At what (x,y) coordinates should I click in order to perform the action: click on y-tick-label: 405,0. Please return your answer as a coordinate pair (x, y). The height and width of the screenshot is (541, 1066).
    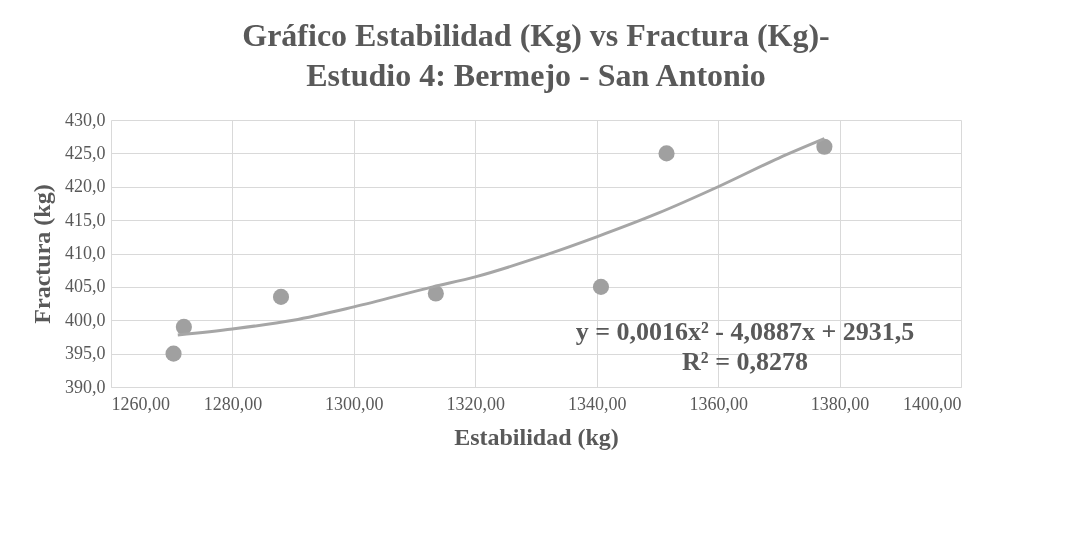
    Looking at the image, I should click on (85, 286).